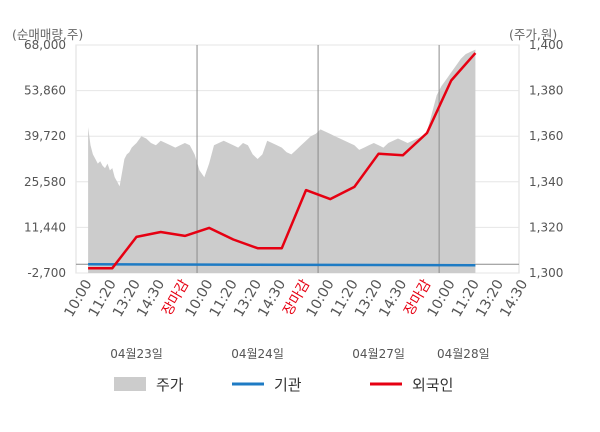 The image size is (600, 432). Describe the element at coordinates (170, 385) in the screenshot. I see `legend-label: 주가` at that location.